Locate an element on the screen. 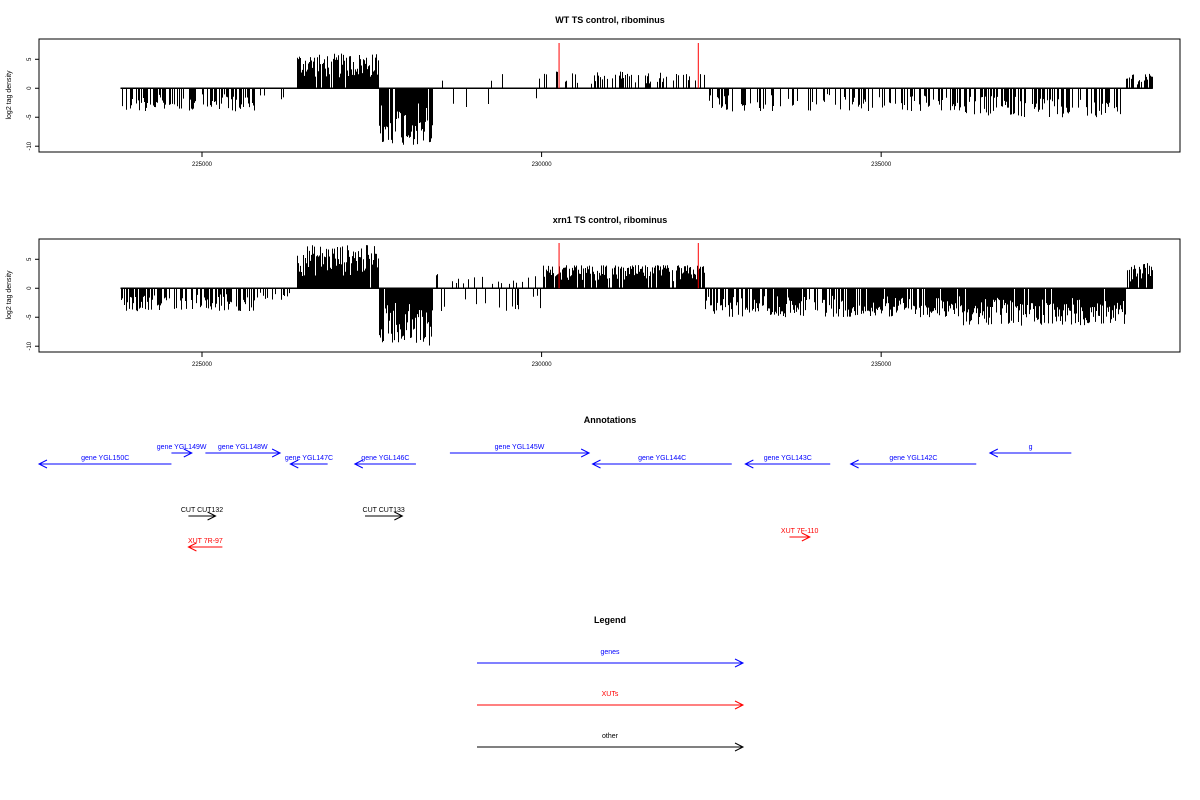 This screenshot has width=1200, height=800. legend-items: genes XUTs other is located at coordinates (611, 700).